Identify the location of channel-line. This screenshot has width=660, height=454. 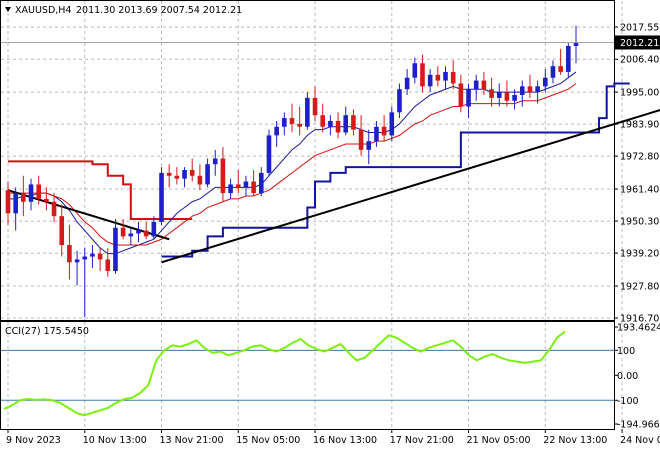
(100, 190).